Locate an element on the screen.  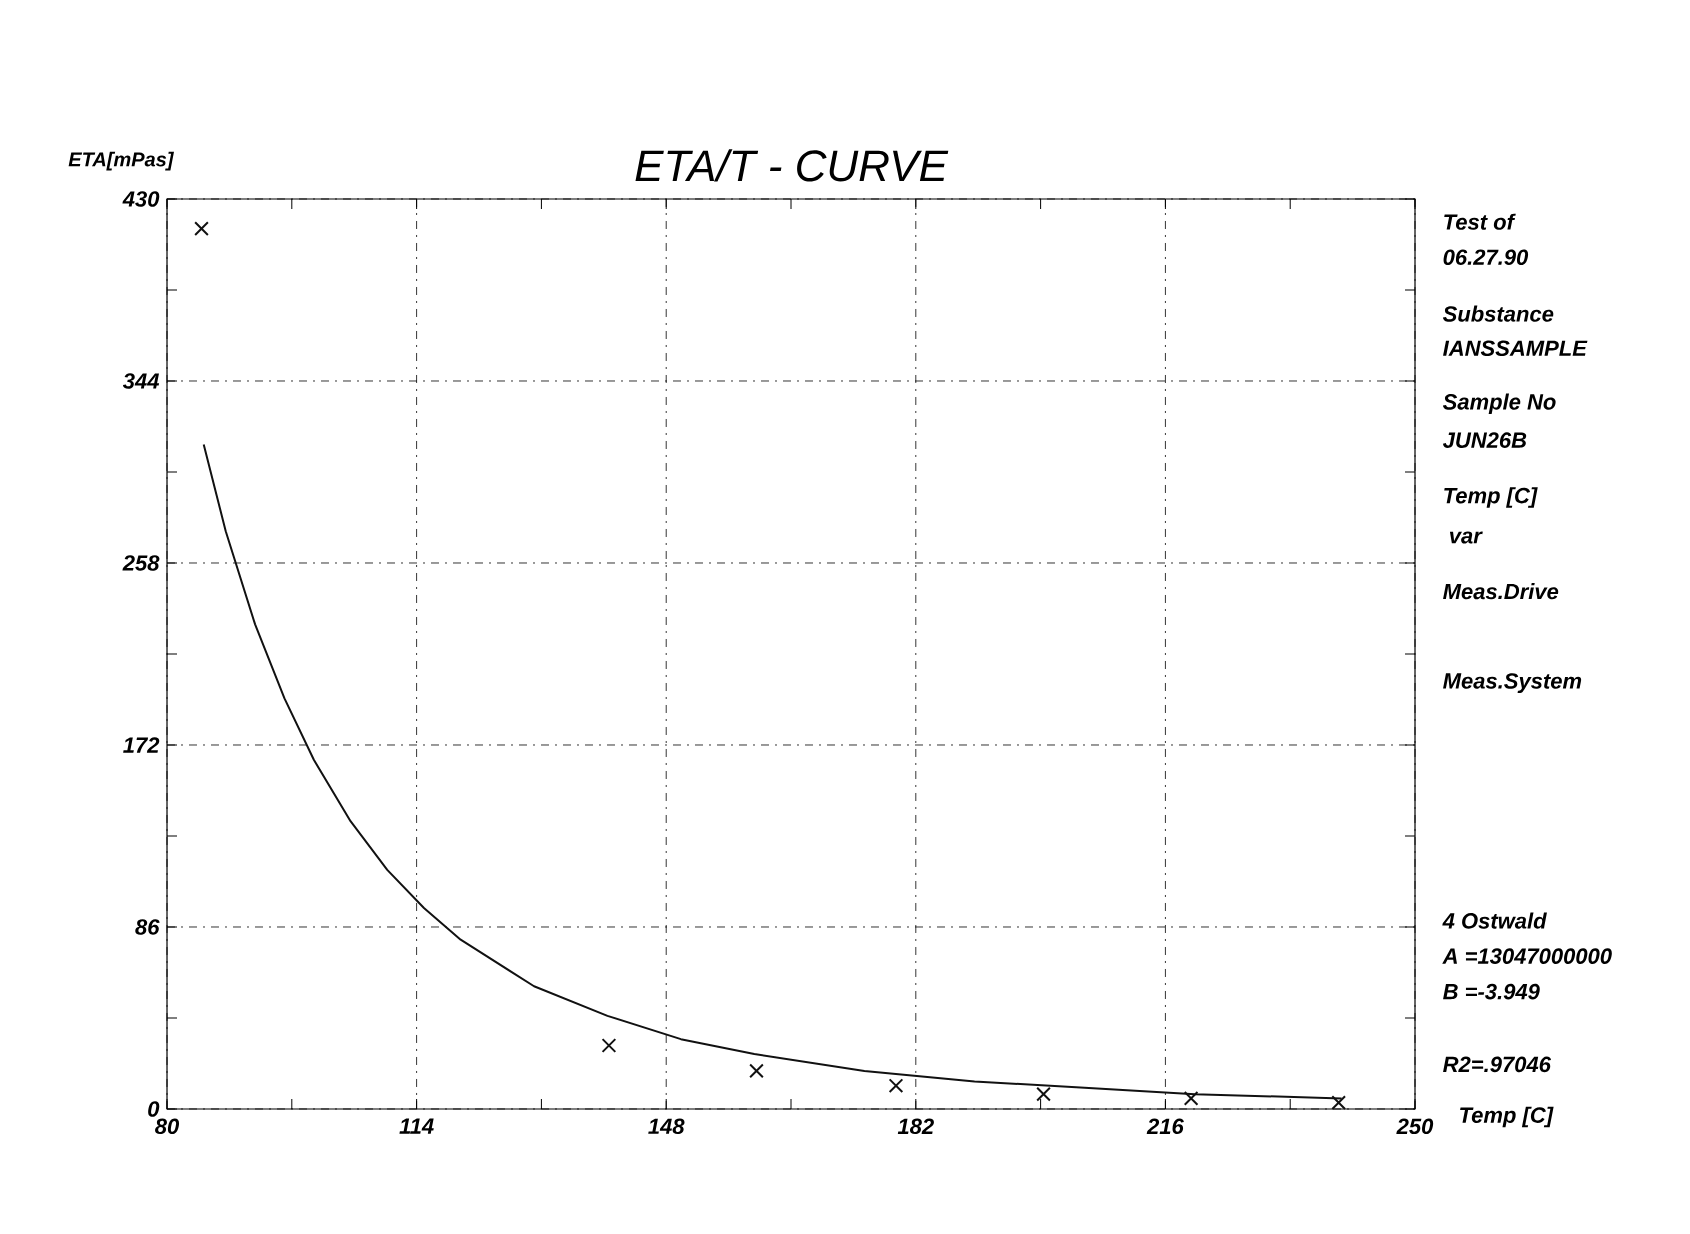
y-axis-title: ETA[mPas] is located at coordinates (121, 161).